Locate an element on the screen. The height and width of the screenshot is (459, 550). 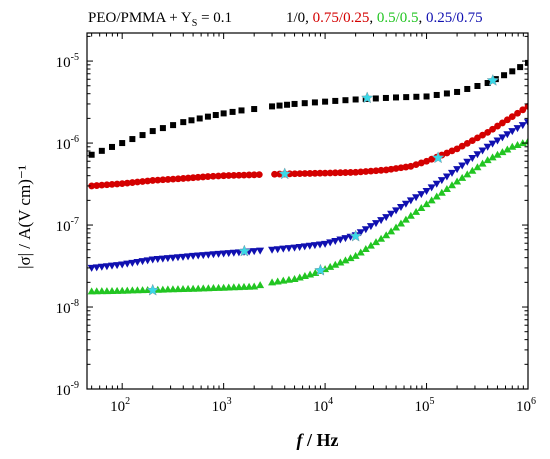
x-tick-label: 10⁶ is located at coordinates (526, 405).